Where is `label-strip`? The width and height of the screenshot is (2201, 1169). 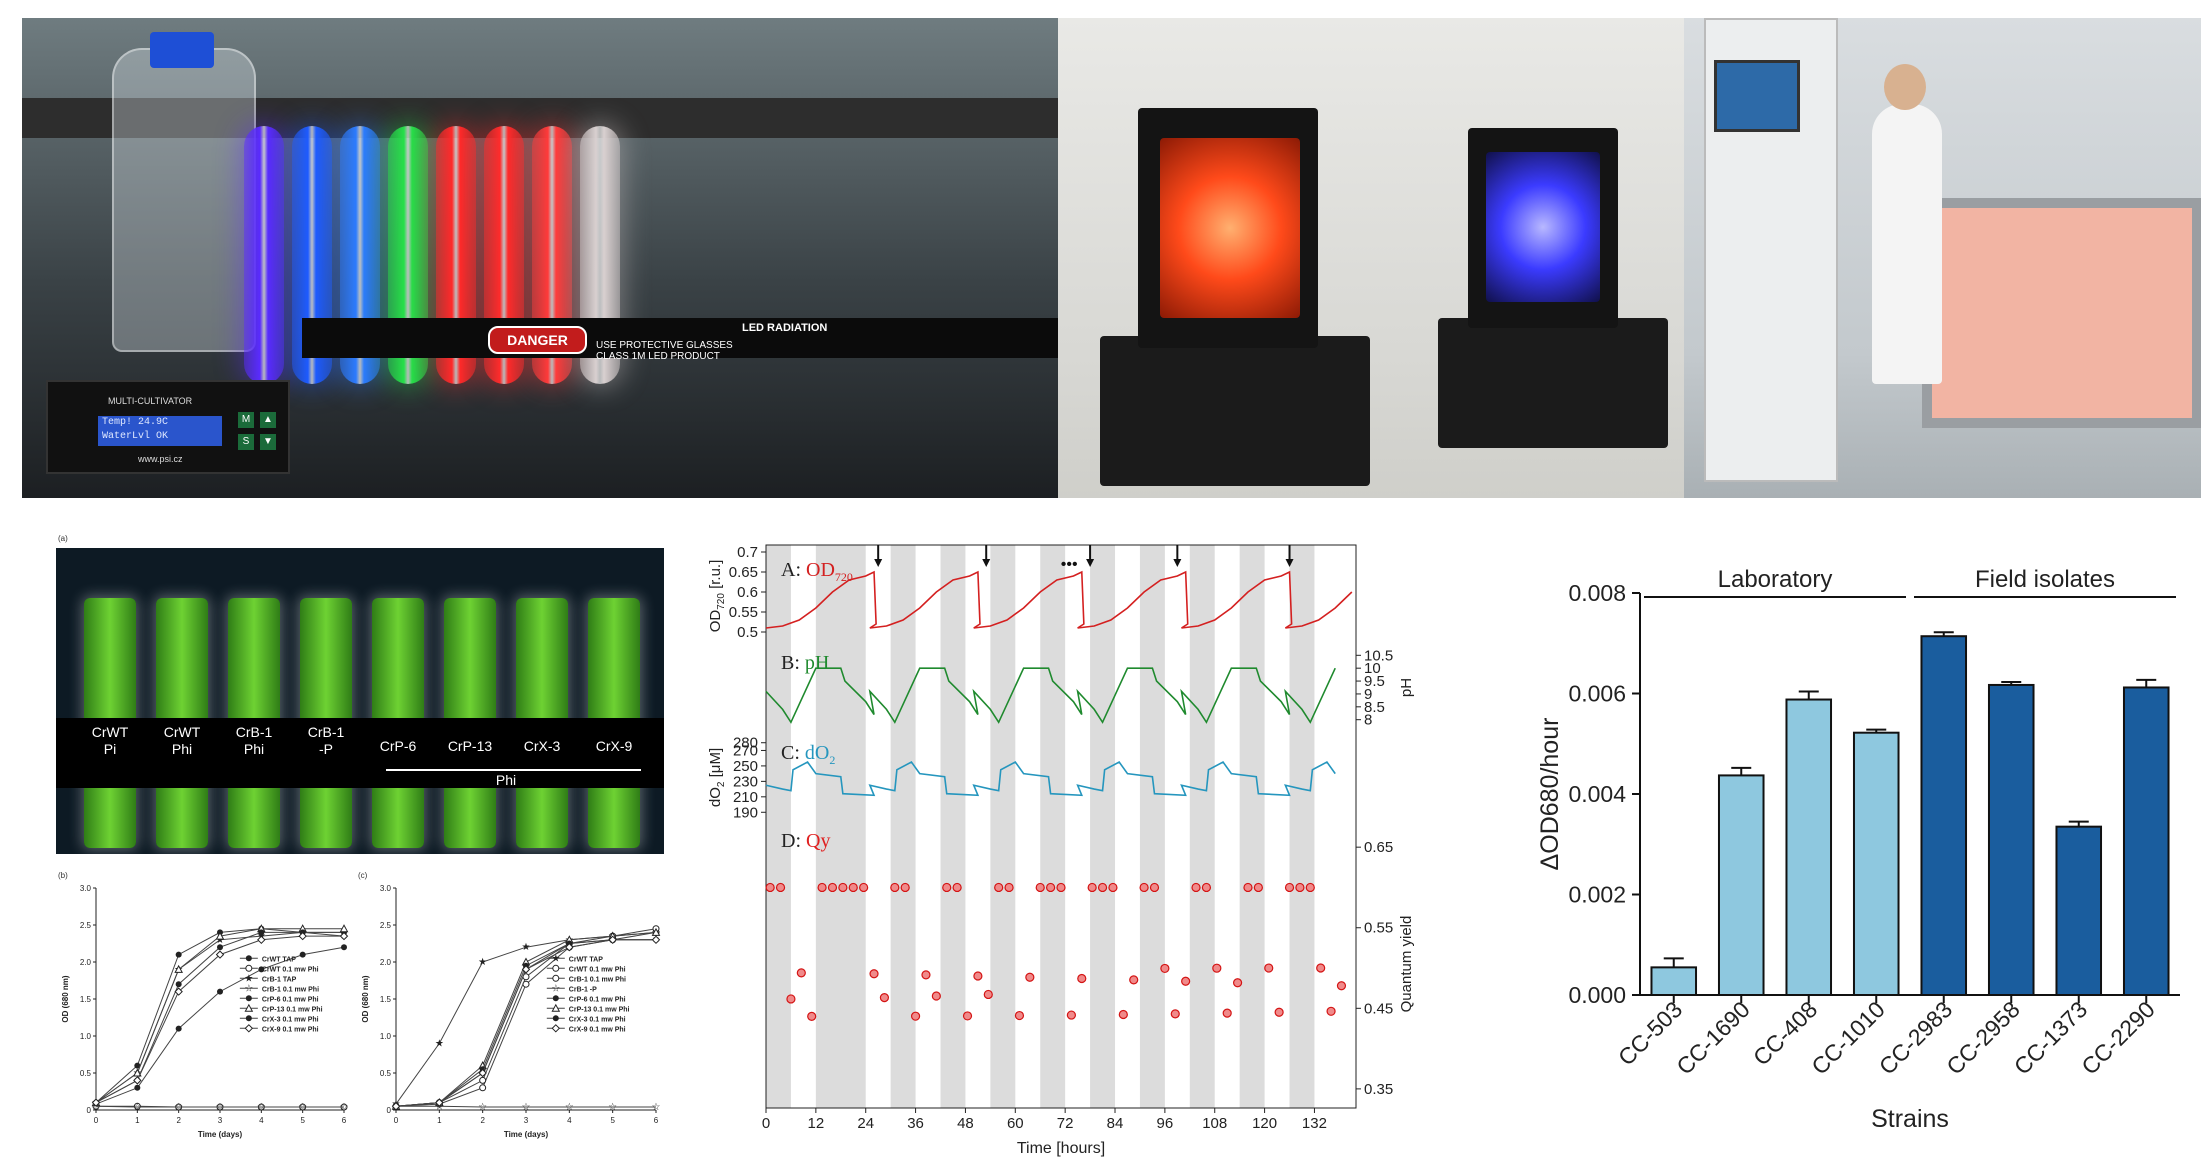 label-strip is located at coordinates (360, 753).